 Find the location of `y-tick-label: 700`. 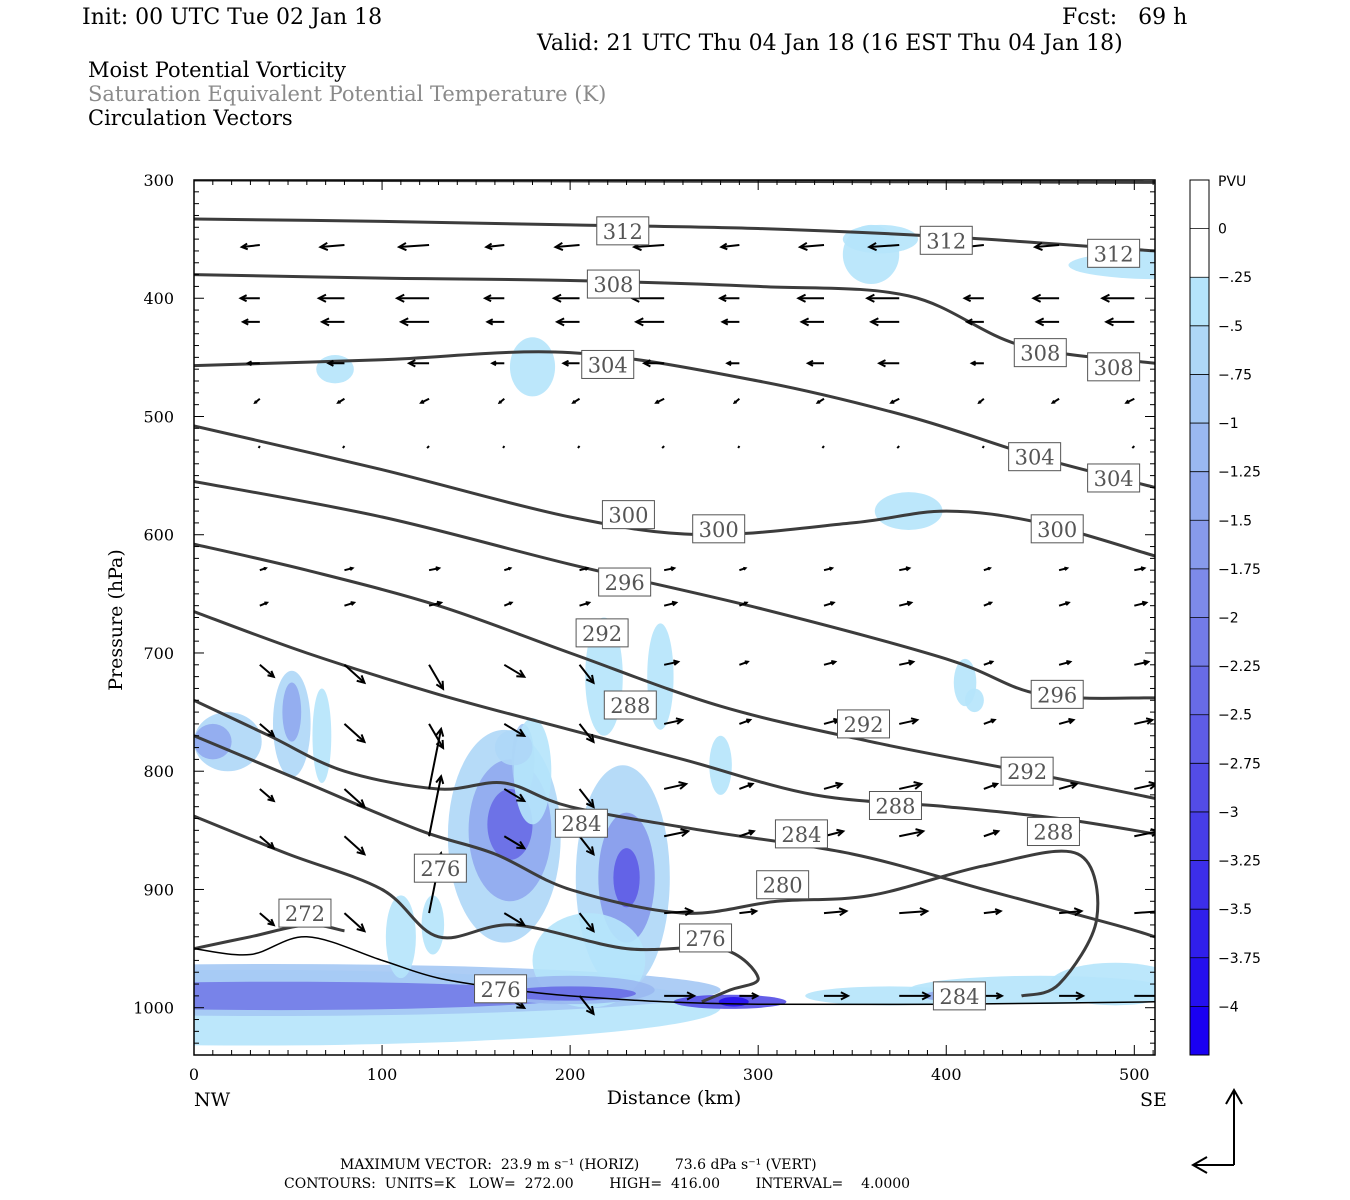

y-tick-label: 700 is located at coordinates (158, 653).